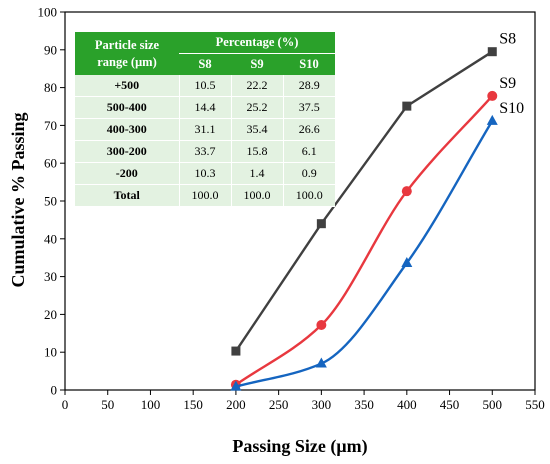  Describe the element at coordinates (299, 446) in the screenshot. I see `x-axis-title: Passing Size (μm)` at that location.